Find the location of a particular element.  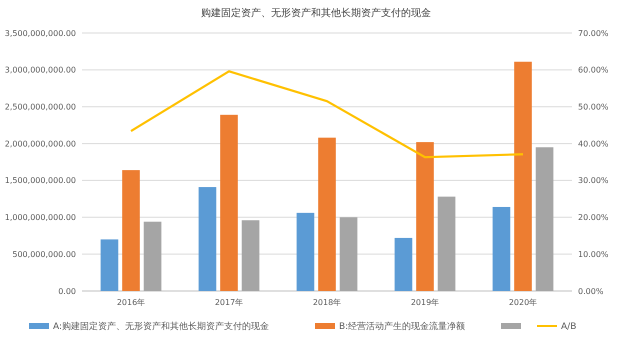

legend-label: A/B is located at coordinates (568, 327).